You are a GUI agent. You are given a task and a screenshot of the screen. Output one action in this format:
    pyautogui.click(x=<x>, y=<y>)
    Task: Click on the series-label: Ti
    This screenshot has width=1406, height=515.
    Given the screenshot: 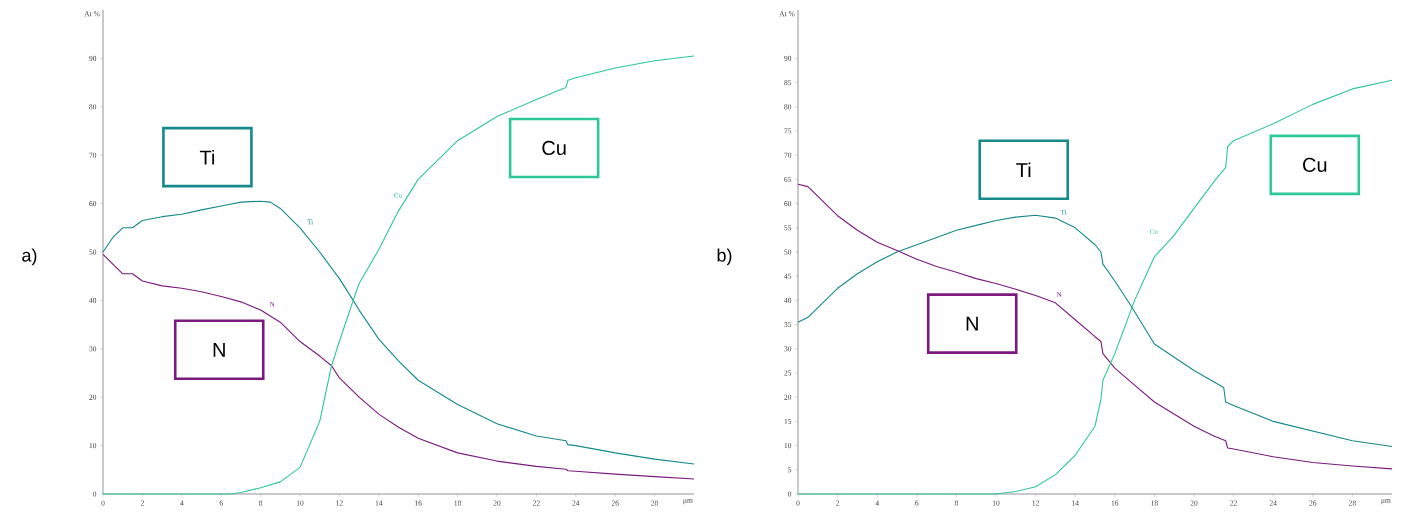 What is the action you would take?
    pyautogui.click(x=1023, y=169)
    